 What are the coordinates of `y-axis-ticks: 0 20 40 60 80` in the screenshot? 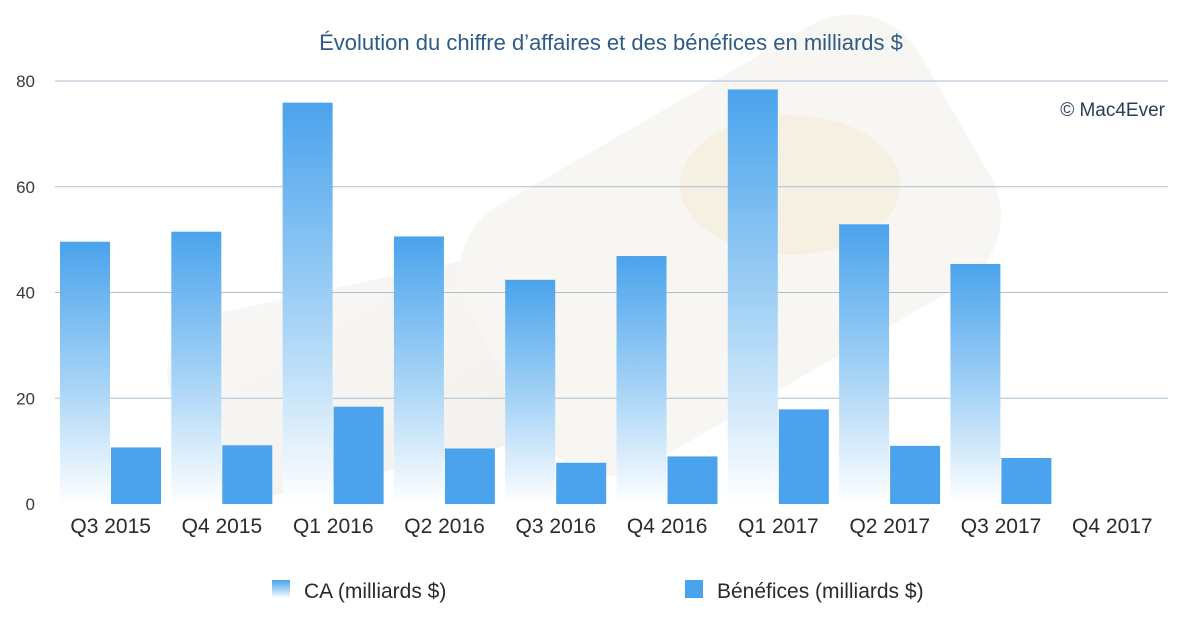 It's located at (25, 293).